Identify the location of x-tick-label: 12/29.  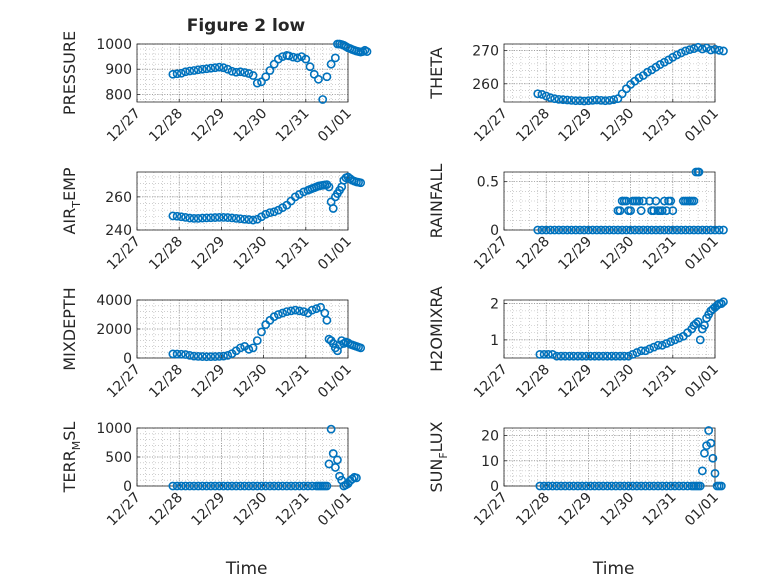
(208, 254).